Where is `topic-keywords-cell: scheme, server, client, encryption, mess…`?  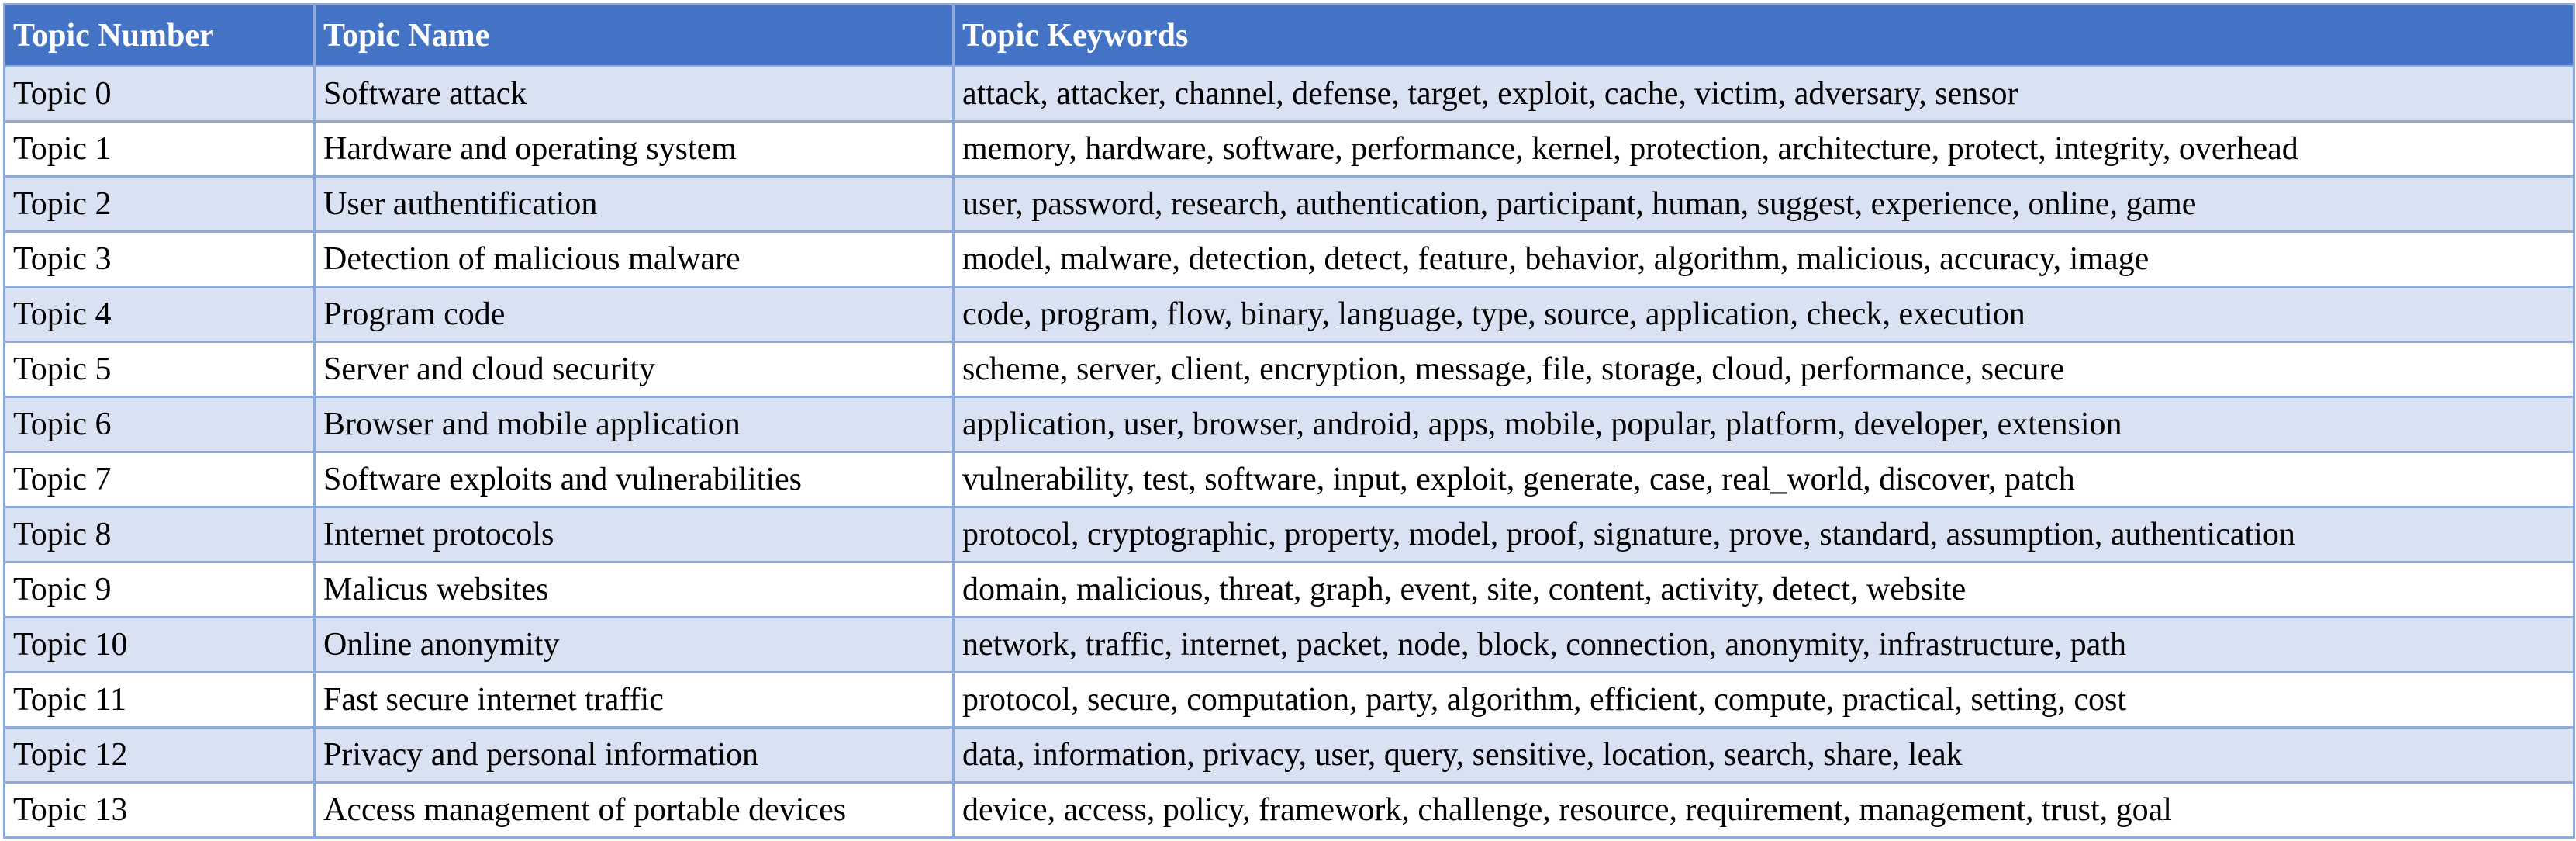
topic-keywords-cell: scheme, server, client, encryption, mess… is located at coordinates (1763, 370).